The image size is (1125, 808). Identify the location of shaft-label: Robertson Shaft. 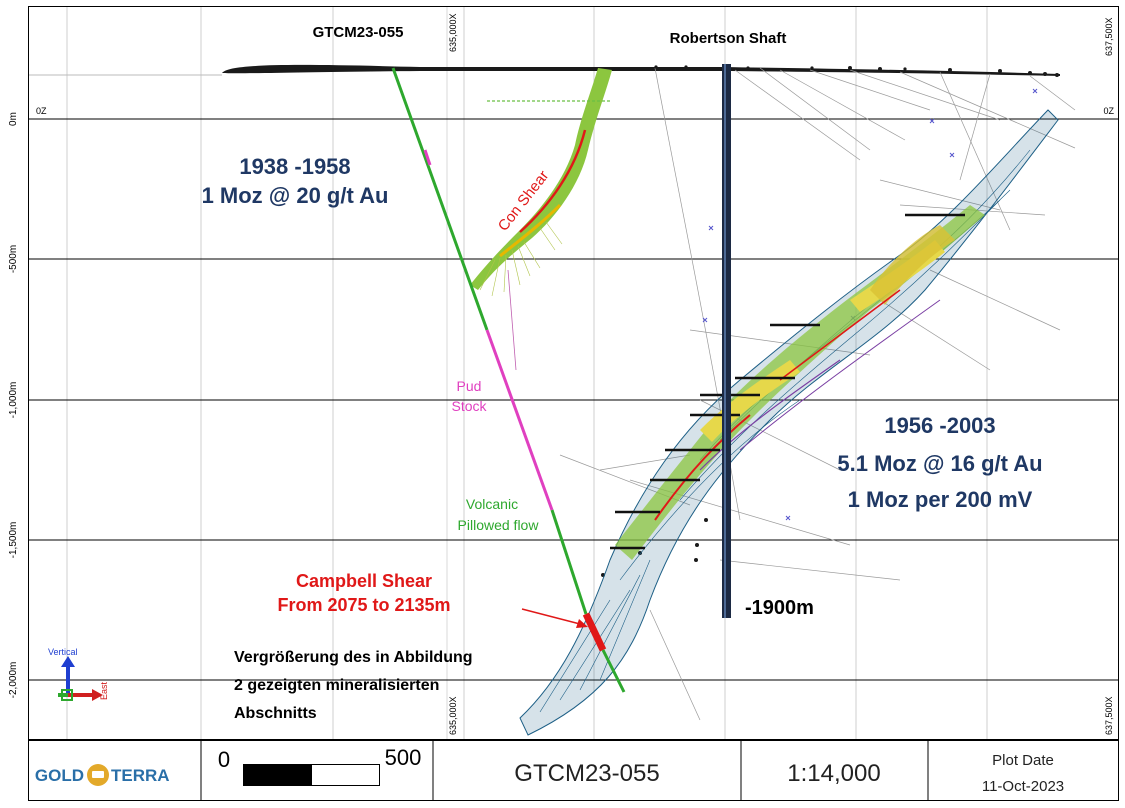
(728, 38).